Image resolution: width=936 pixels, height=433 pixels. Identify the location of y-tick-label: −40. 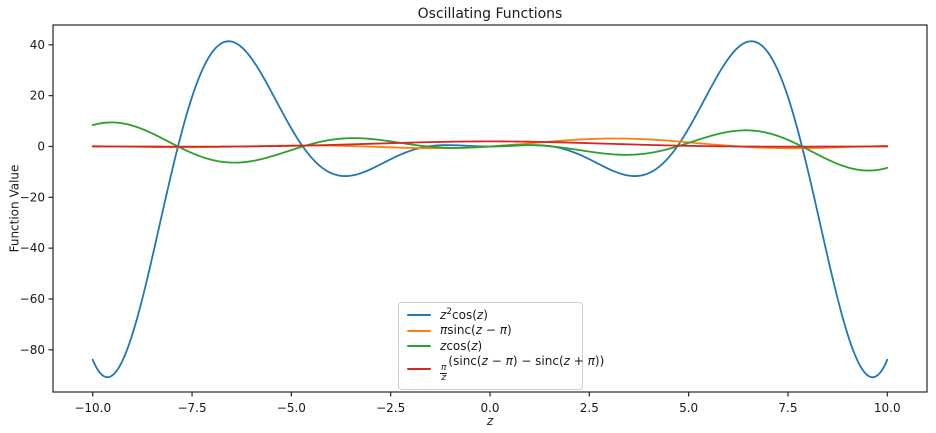
(32, 248).